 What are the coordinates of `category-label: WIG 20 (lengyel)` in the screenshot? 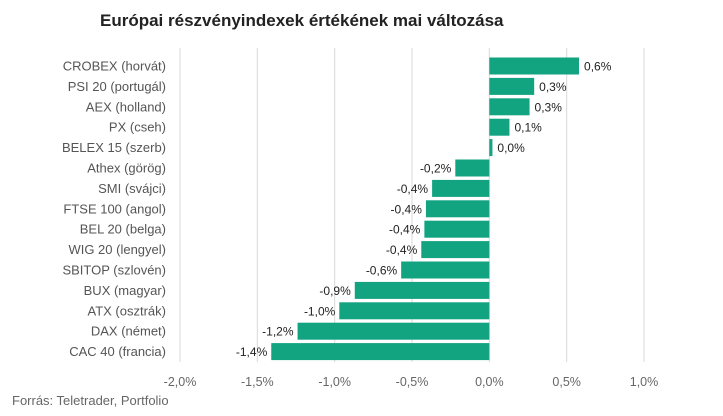 It's located at (117, 249).